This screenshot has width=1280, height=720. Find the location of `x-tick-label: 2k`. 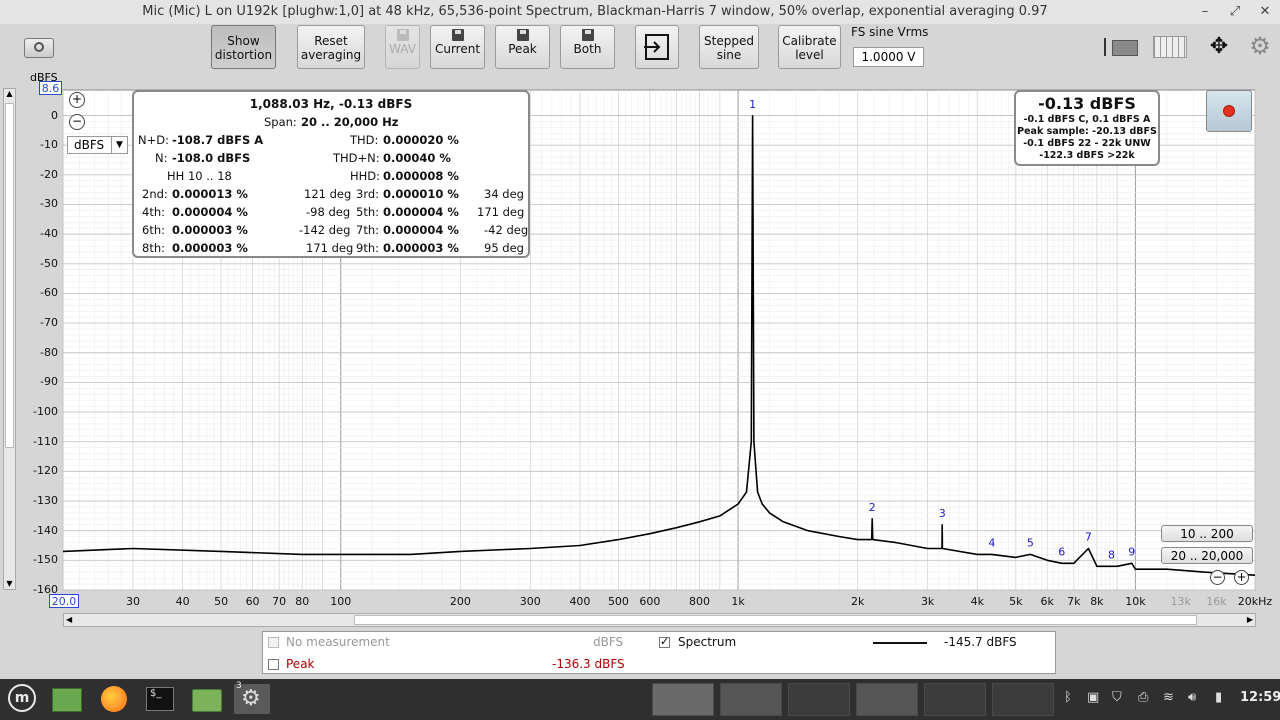

x-tick-label: 2k is located at coordinates (857, 601).